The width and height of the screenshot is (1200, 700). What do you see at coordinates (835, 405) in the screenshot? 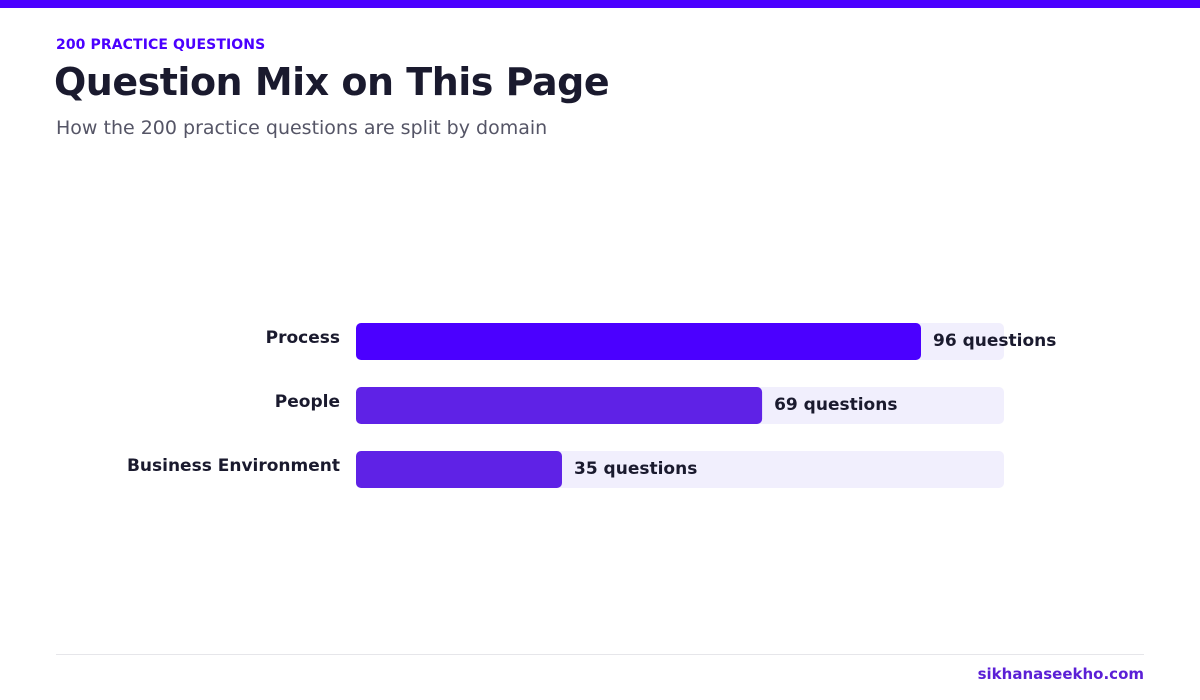
I see `value-label: 69 questions` at bounding box center [835, 405].